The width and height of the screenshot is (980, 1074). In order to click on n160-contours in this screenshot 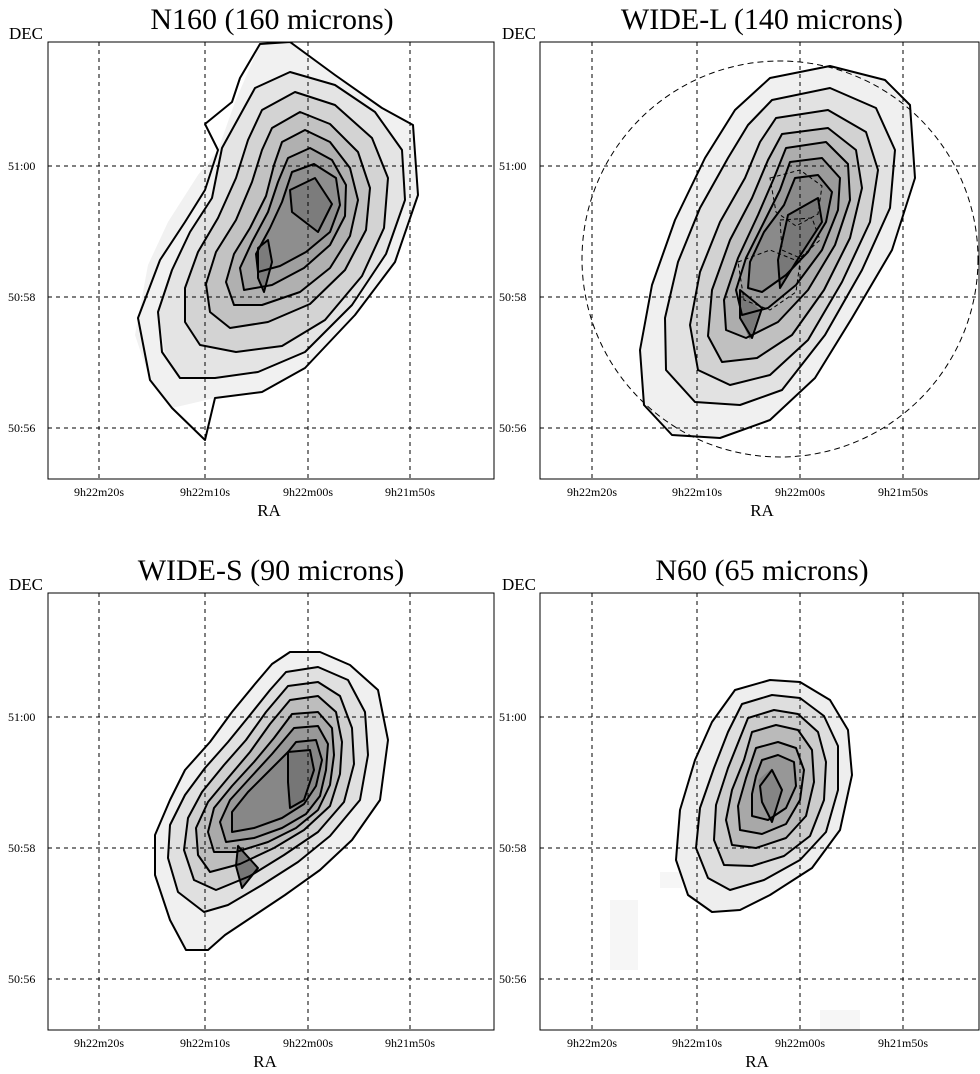, I will do `click(278, 241)`.